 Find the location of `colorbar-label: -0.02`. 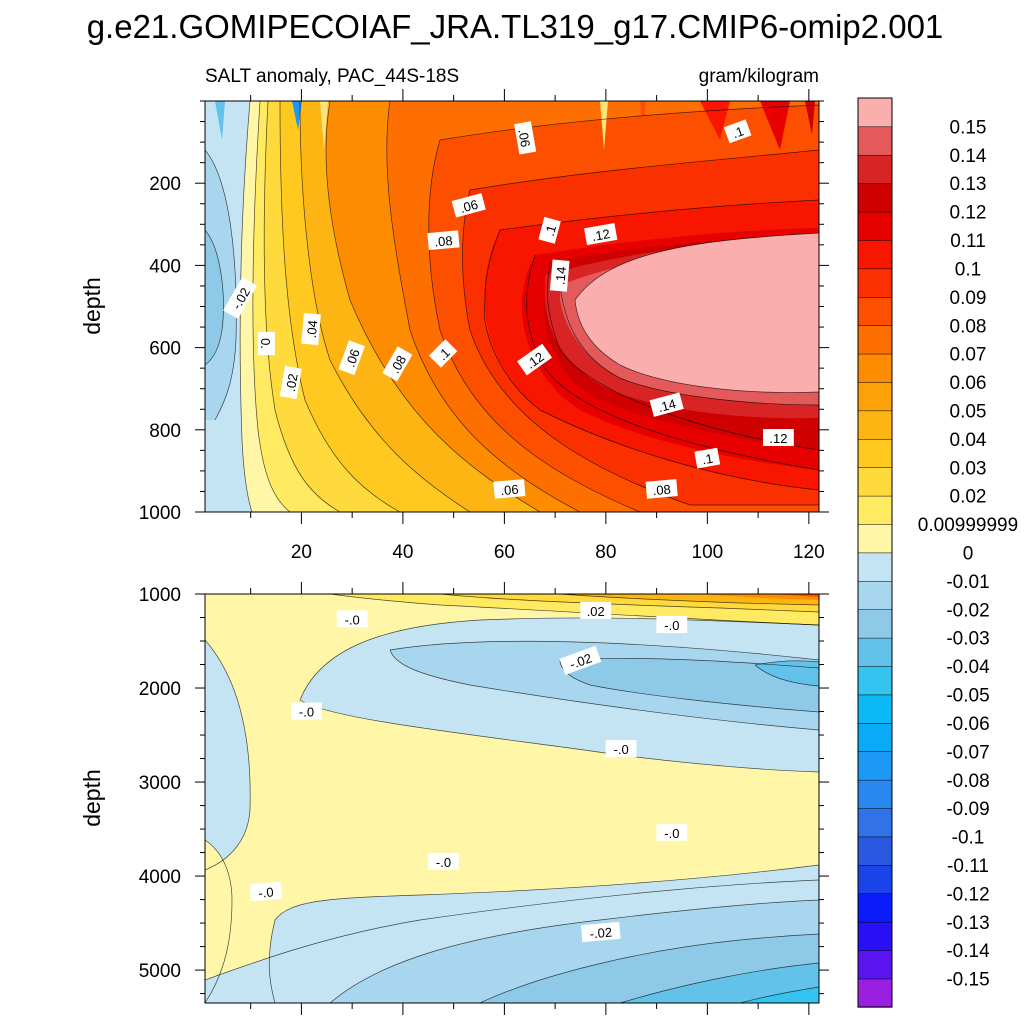

colorbar-label: -0.02 is located at coordinates (967, 610).